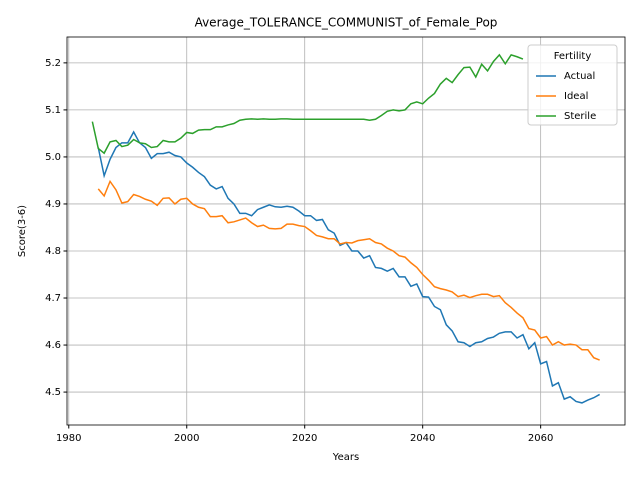 The width and height of the screenshot is (640, 480). I want to click on y-tick-label: 5.1, so click(53, 110).